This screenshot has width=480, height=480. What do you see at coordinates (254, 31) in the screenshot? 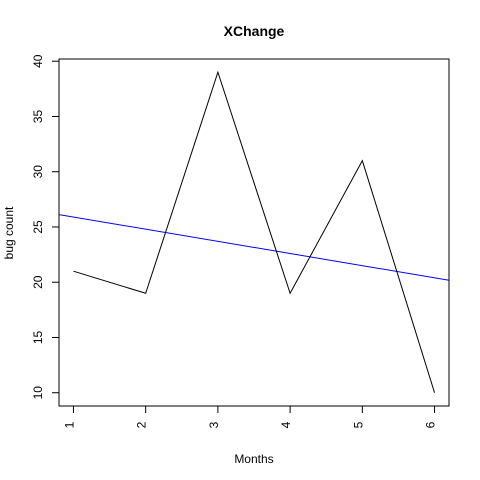
I see `chart-title: XChange` at bounding box center [254, 31].